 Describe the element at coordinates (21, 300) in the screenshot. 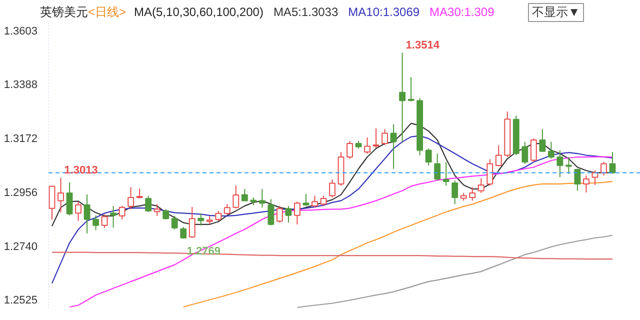

I see `y-tick-label: 1.2525` at that location.